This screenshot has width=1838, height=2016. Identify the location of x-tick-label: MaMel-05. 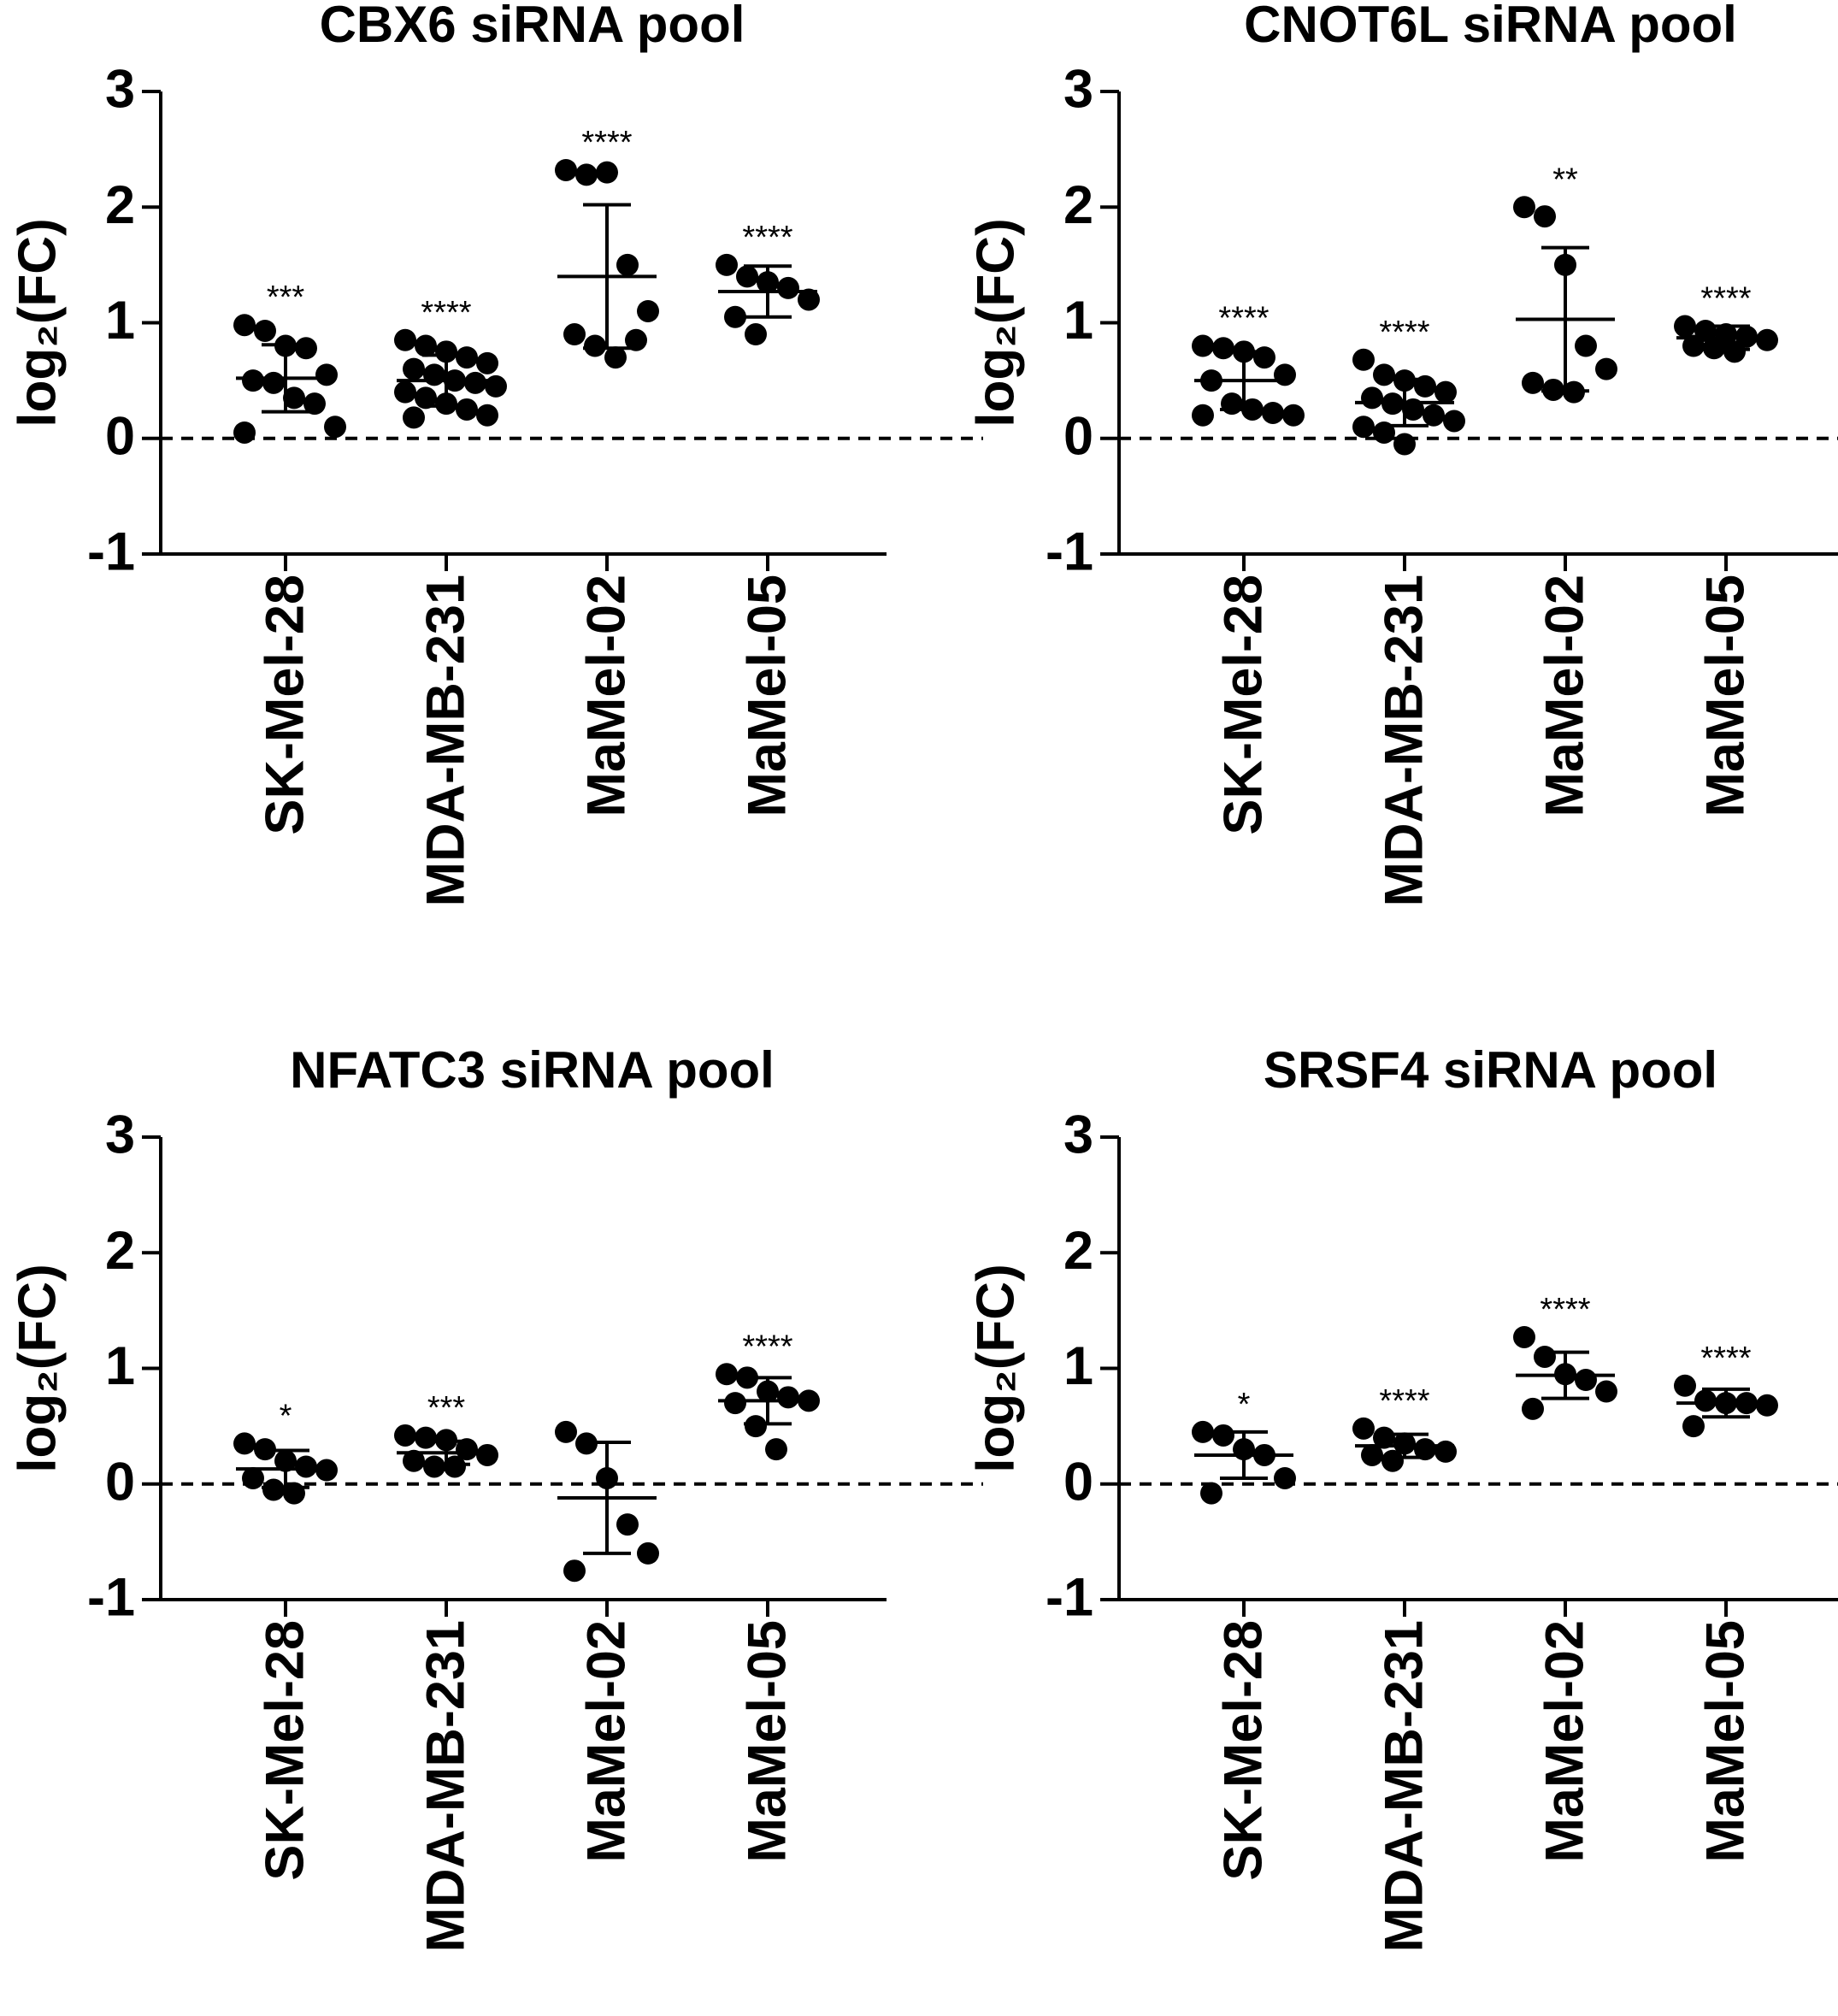
(768, 1741).